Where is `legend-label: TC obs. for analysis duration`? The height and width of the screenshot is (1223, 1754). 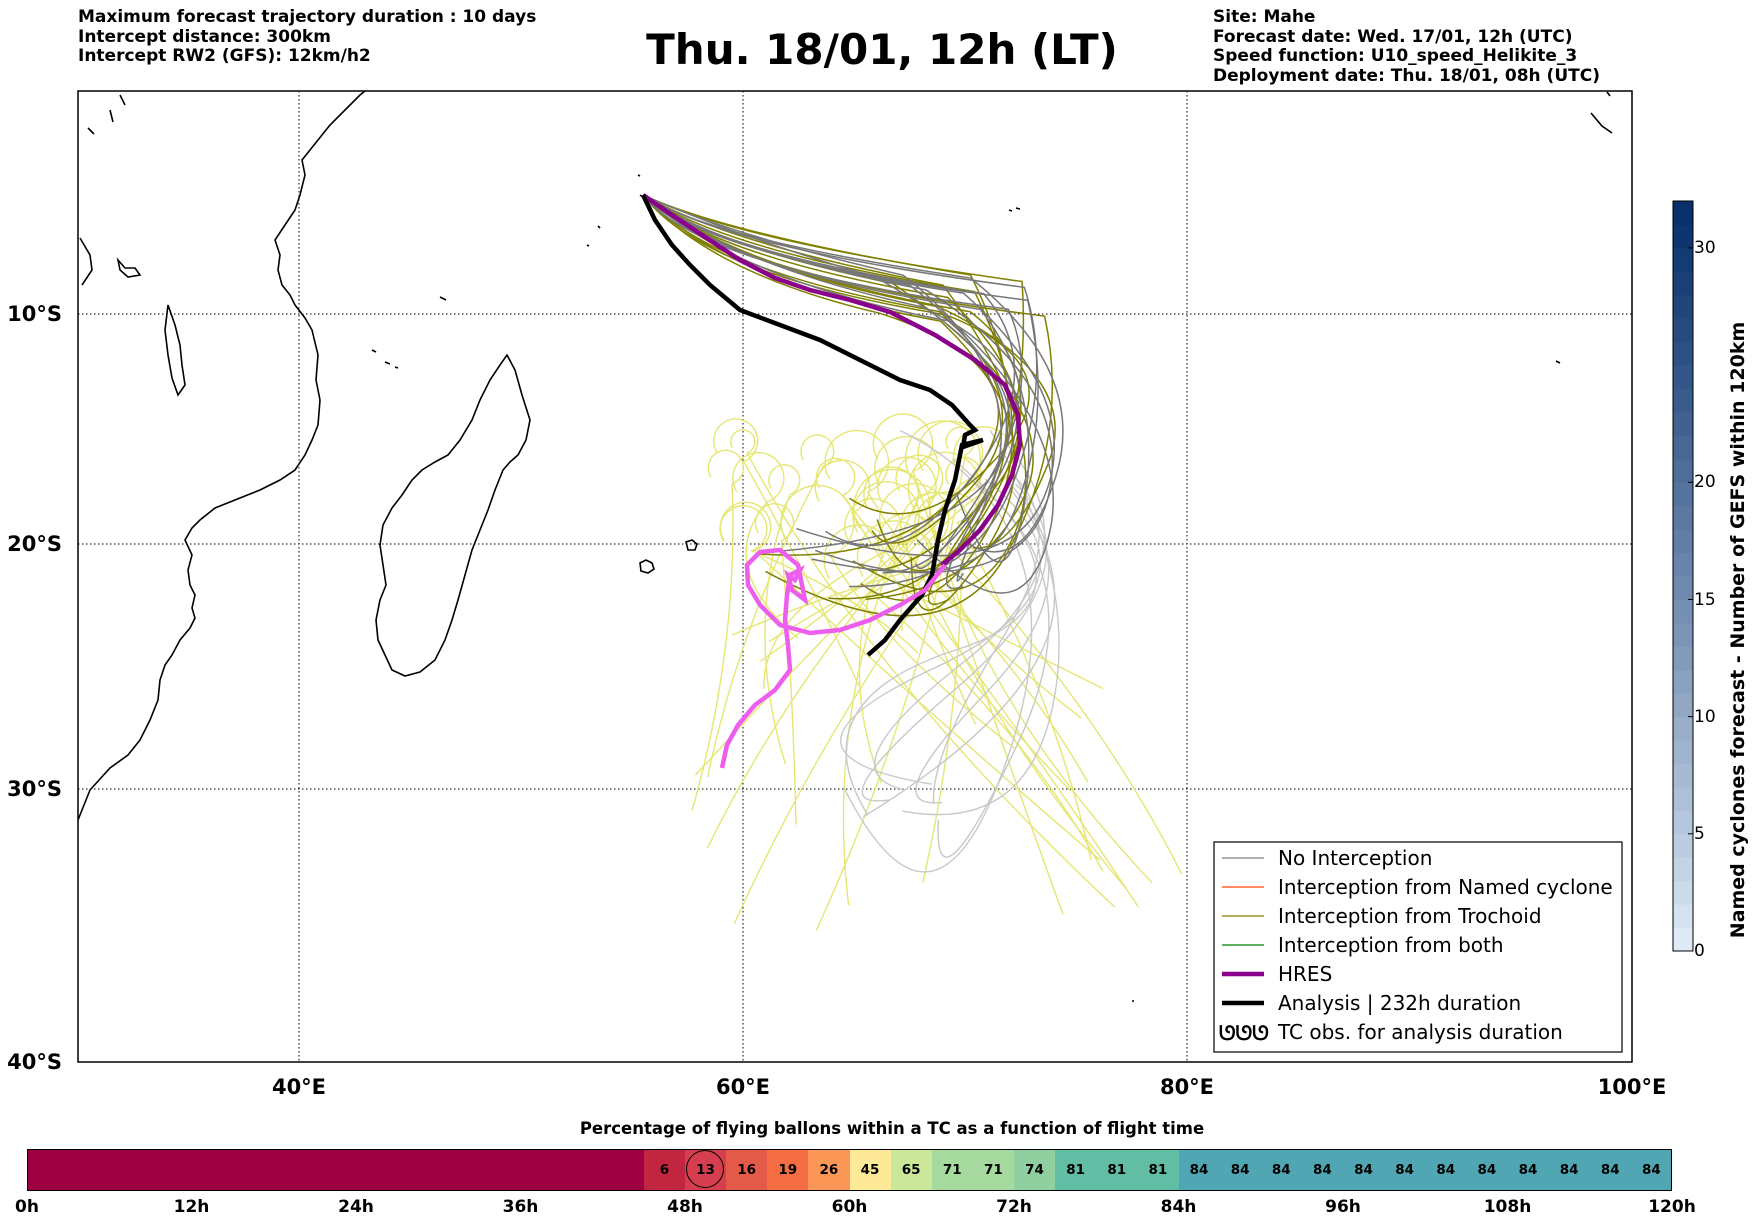
legend-label: TC obs. for analysis duration is located at coordinates (1420, 1032).